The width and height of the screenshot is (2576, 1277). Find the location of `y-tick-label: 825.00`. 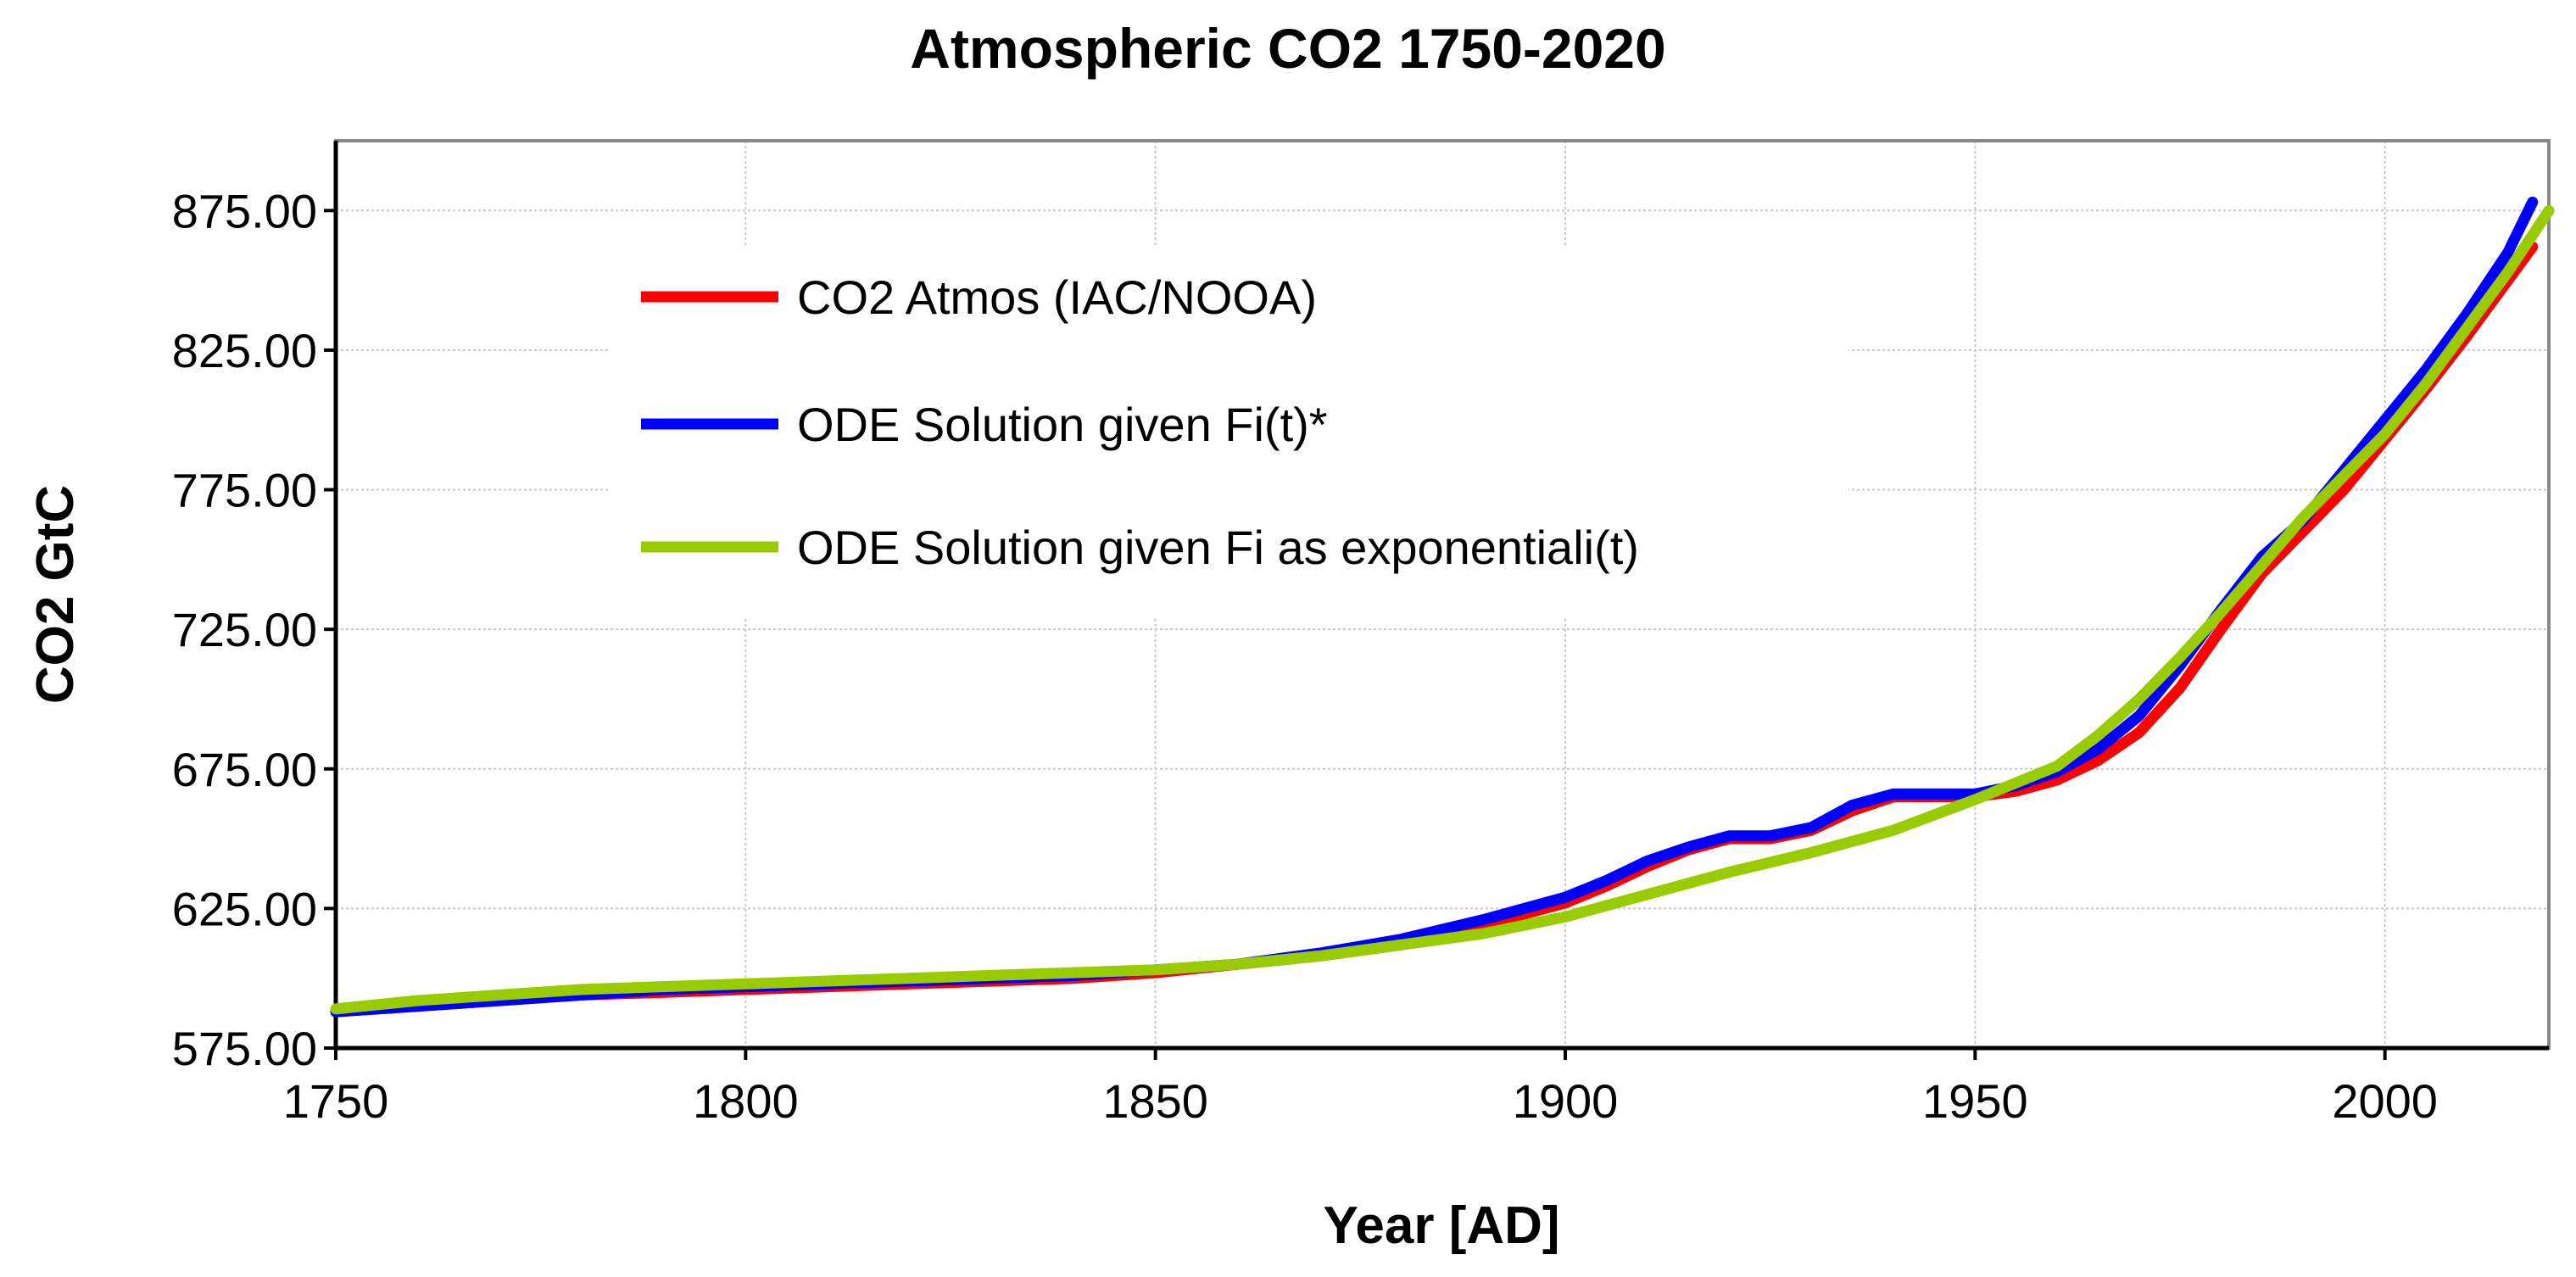

y-tick-label: 825.00 is located at coordinates (244, 350).